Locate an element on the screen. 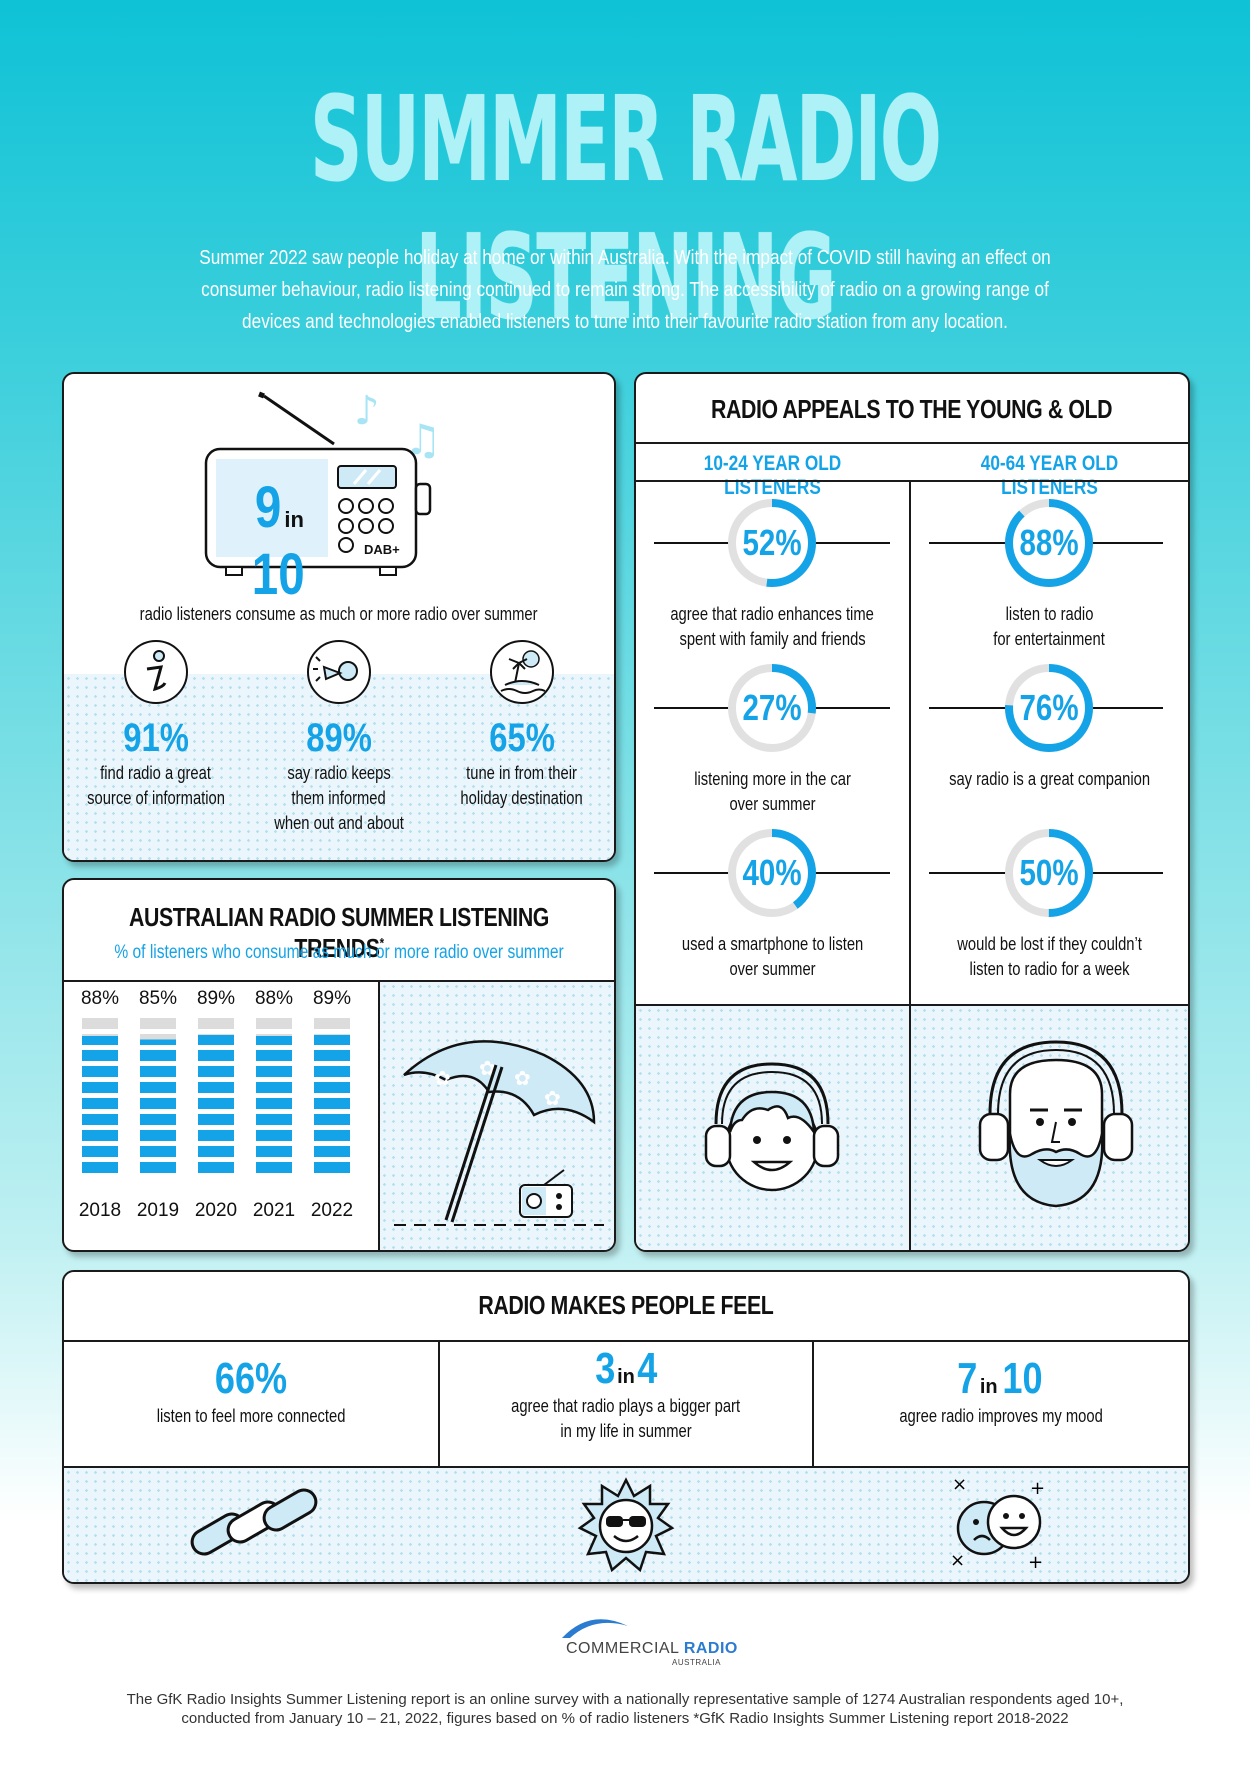 The image size is (1250, 1768). feel-title: RADIO MAKES PEOPLE FEEL is located at coordinates (626, 1305).